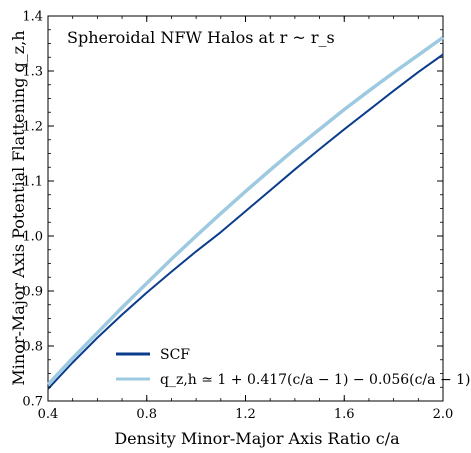 The width and height of the screenshot is (471, 453). I want to click on y-tick-label: 1.4, so click(32, 17).